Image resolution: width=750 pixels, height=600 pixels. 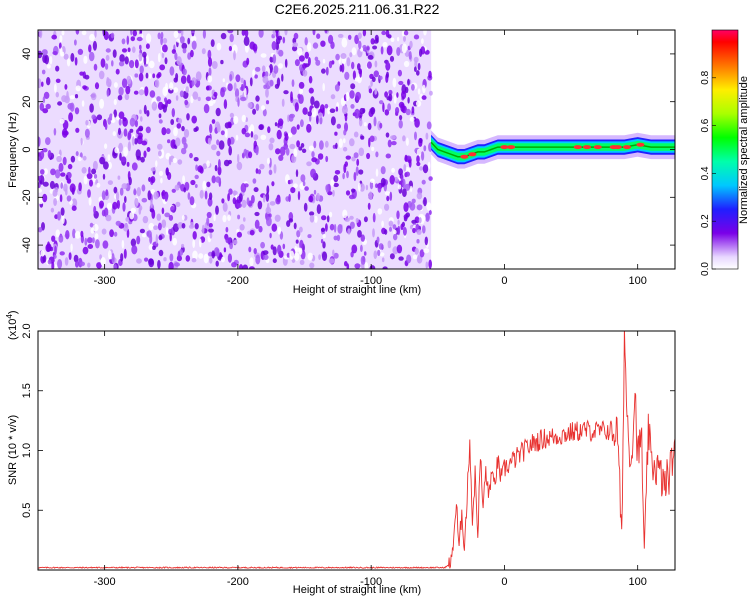 What do you see at coordinates (725, 149) in the screenshot?
I see `colorbar-gradient` at bounding box center [725, 149].